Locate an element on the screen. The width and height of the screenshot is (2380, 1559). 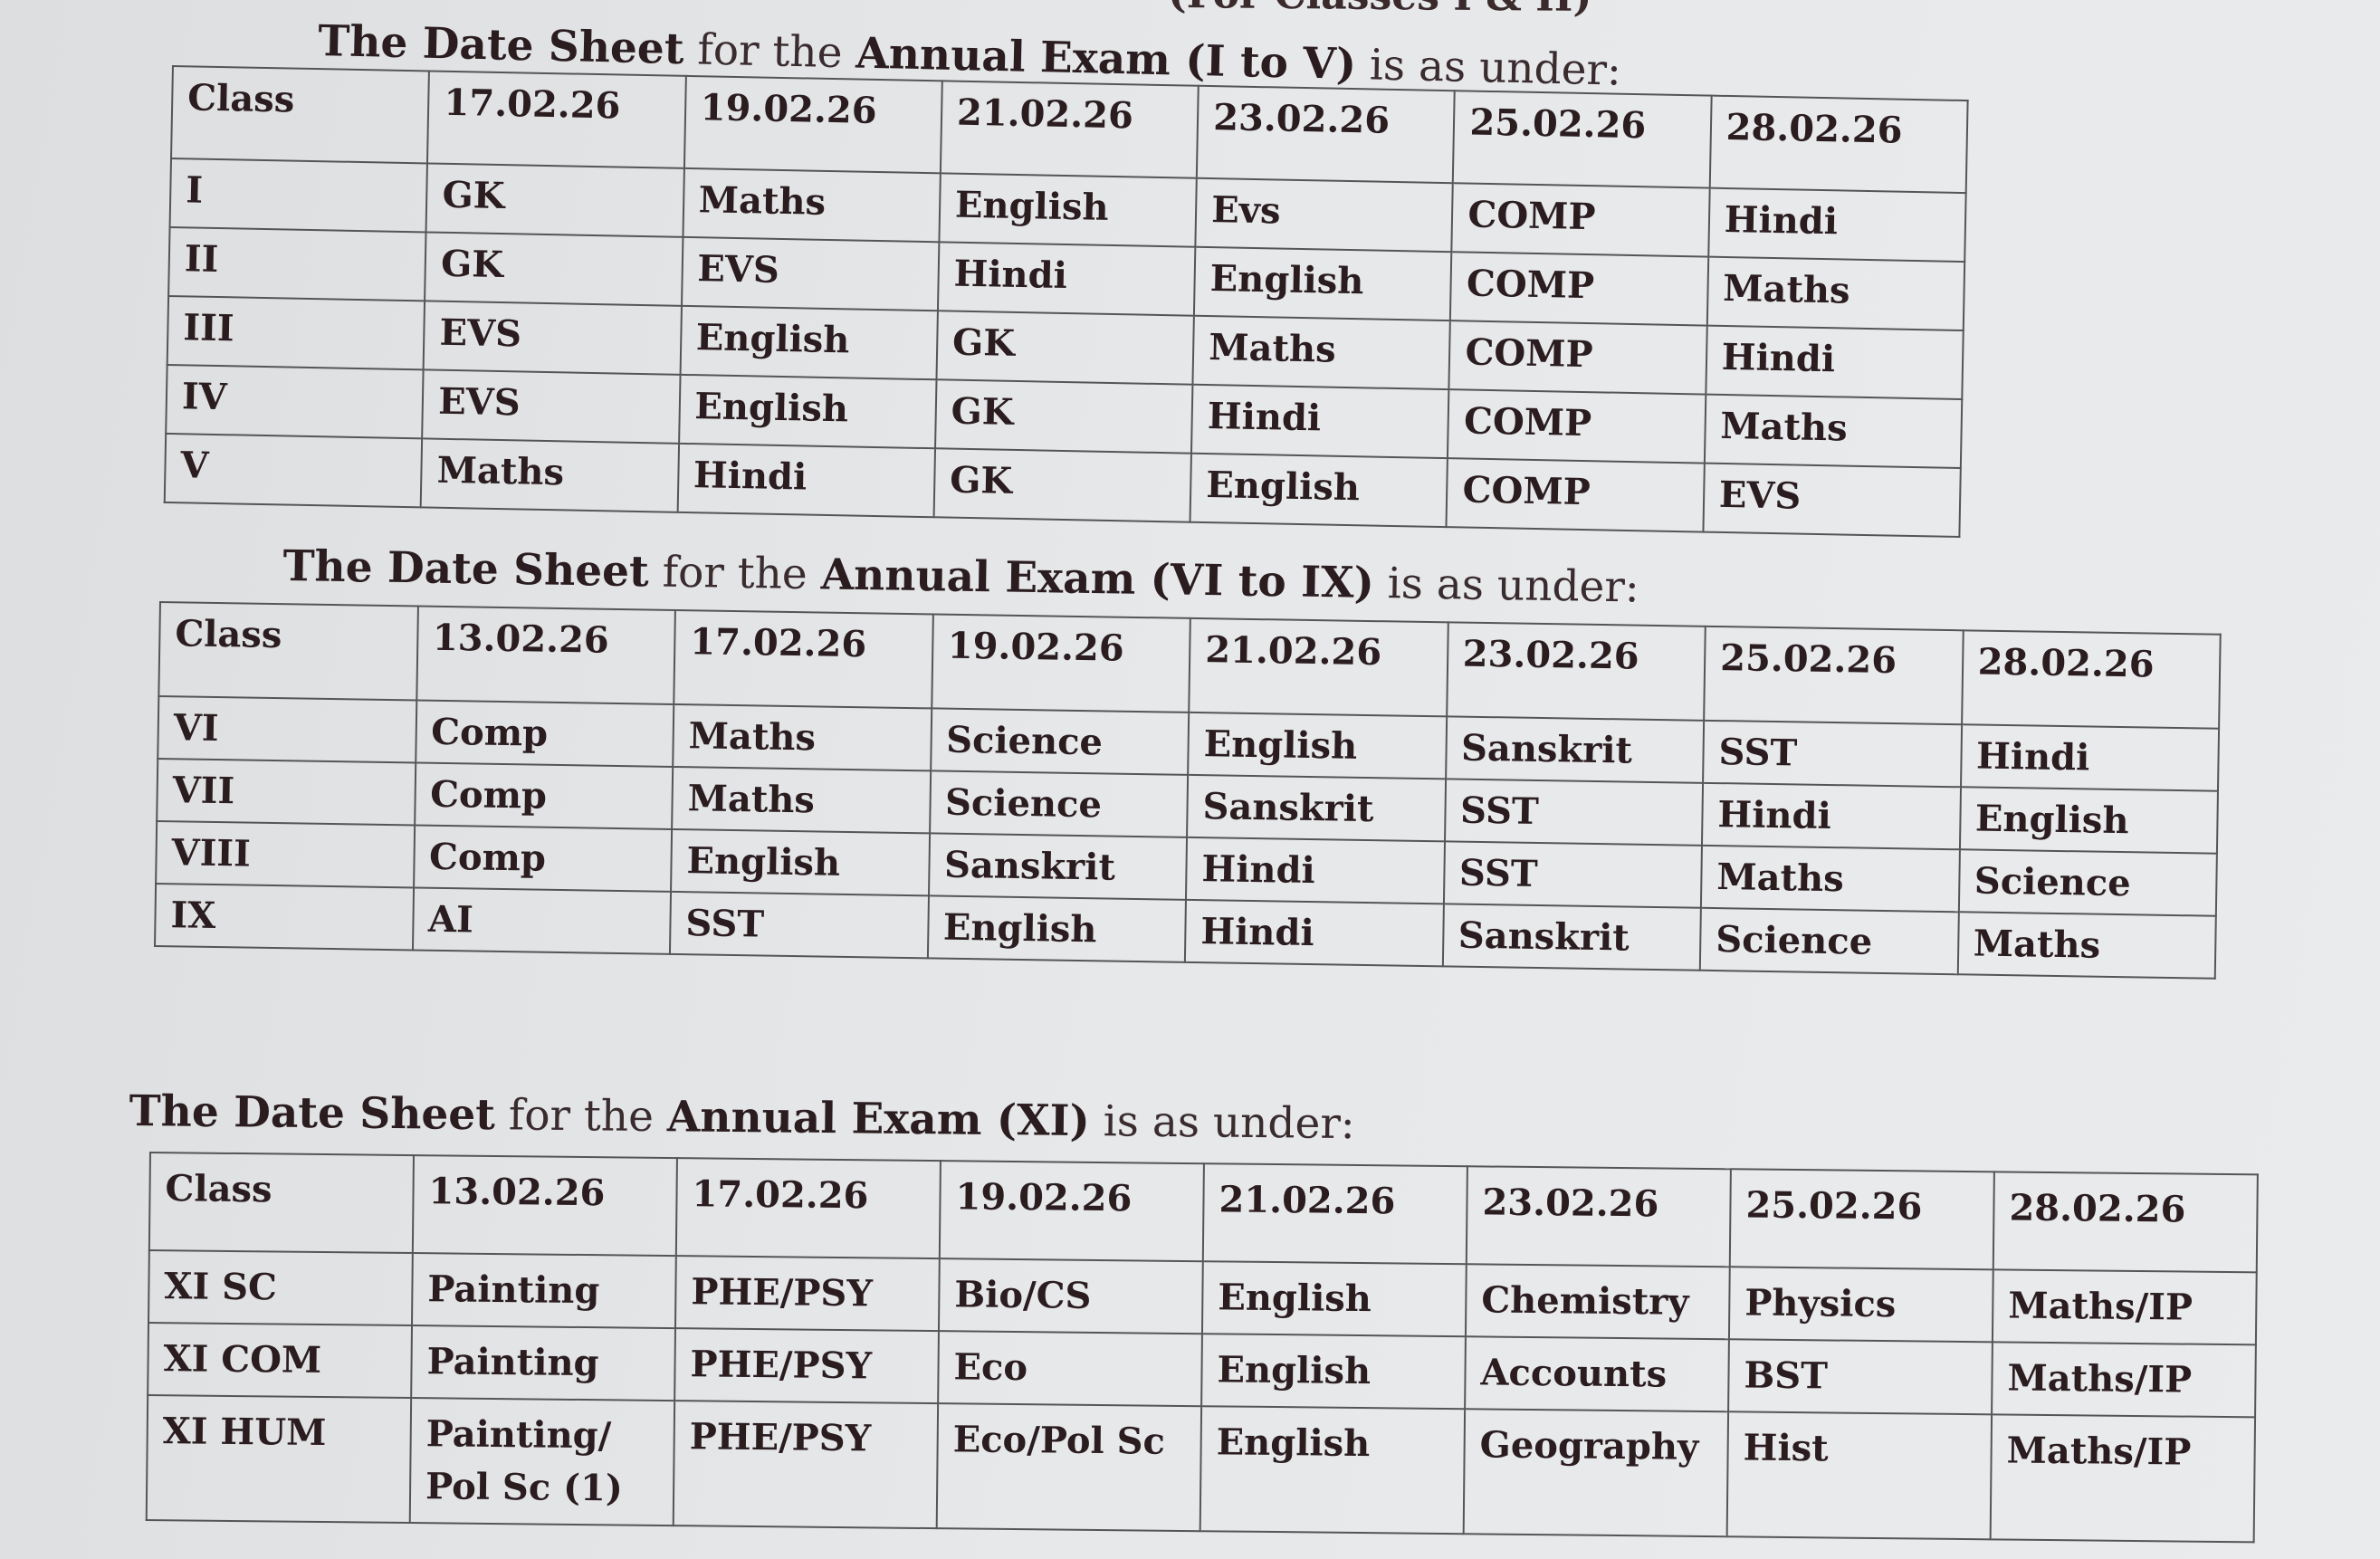
subject-cell: Geography is located at coordinates (1596, 1473).